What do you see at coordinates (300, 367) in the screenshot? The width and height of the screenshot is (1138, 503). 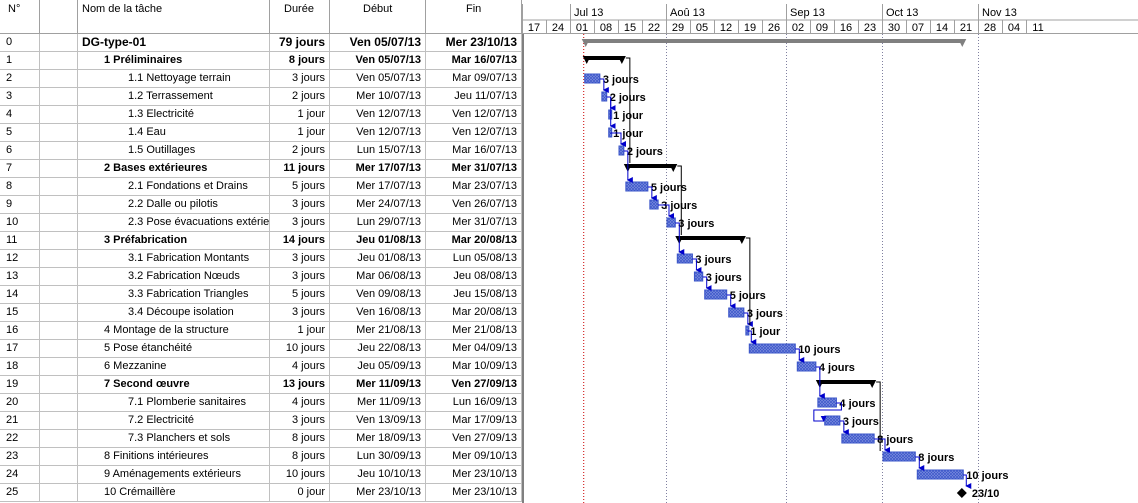 I see `cell-duration: 4 jours` at bounding box center [300, 367].